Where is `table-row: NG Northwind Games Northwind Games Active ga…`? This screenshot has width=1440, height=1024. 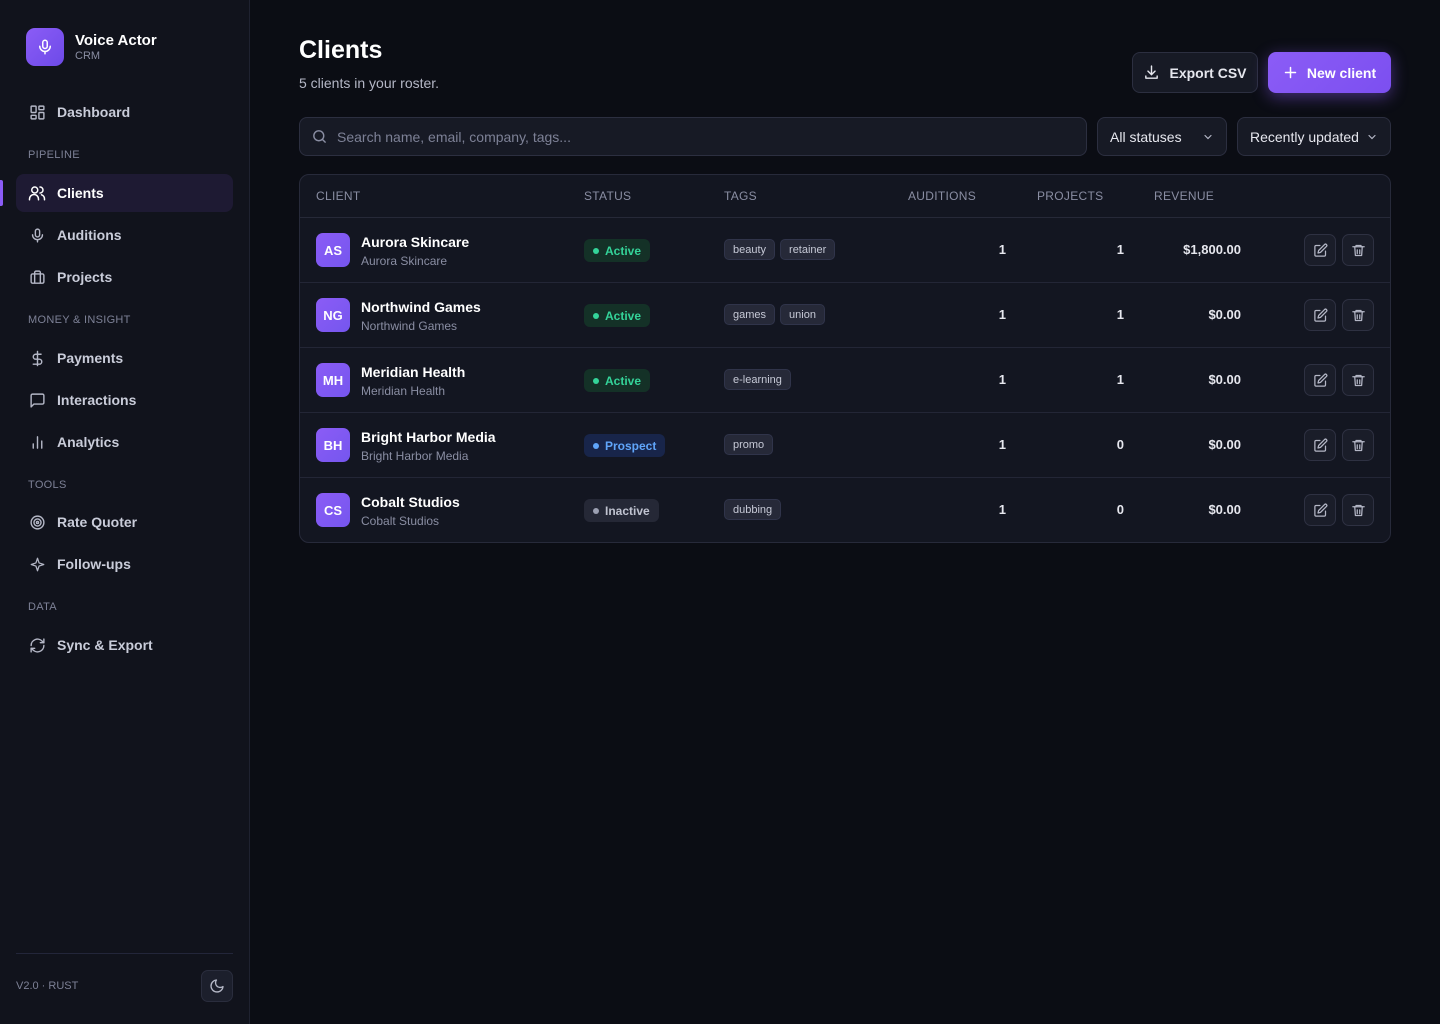
table-row: NG Northwind Games Northwind Games Active ga… is located at coordinates (845, 315).